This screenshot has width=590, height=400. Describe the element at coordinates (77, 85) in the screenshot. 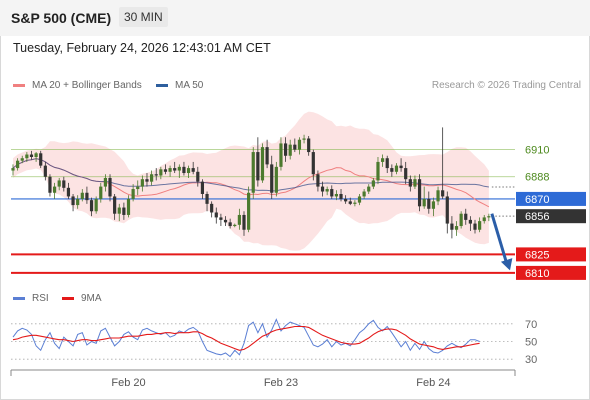

I see `legend-ma20-bollinger: MA 20 + Bollinger Bands` at that location.